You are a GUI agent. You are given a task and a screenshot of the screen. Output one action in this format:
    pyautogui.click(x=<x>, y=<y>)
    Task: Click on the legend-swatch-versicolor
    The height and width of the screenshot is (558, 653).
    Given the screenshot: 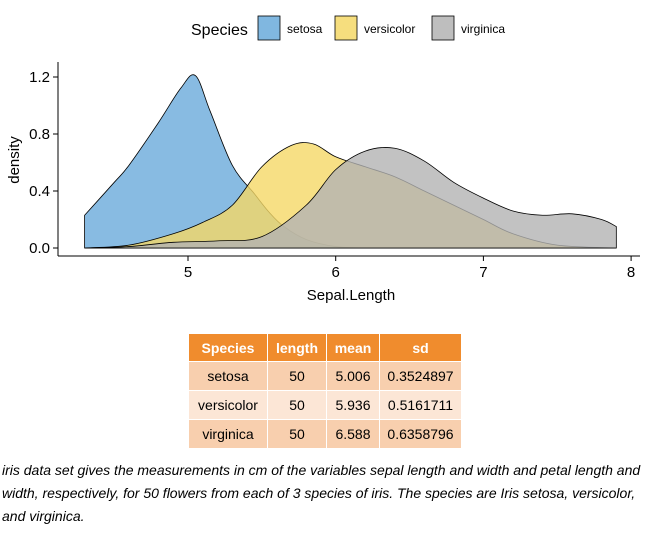 What is the action you would take?
    pyautogui.click(x=346, y=28)
    